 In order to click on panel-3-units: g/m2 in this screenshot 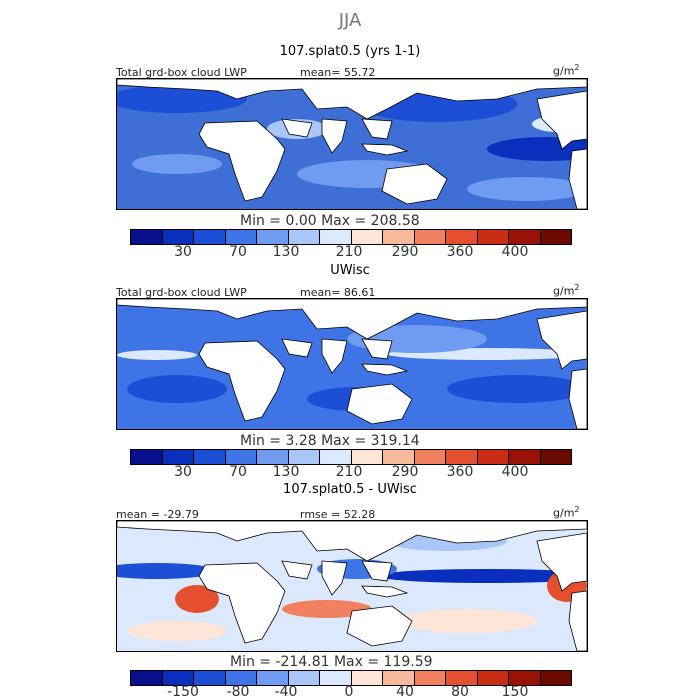, I will do `click(566, 512)`.